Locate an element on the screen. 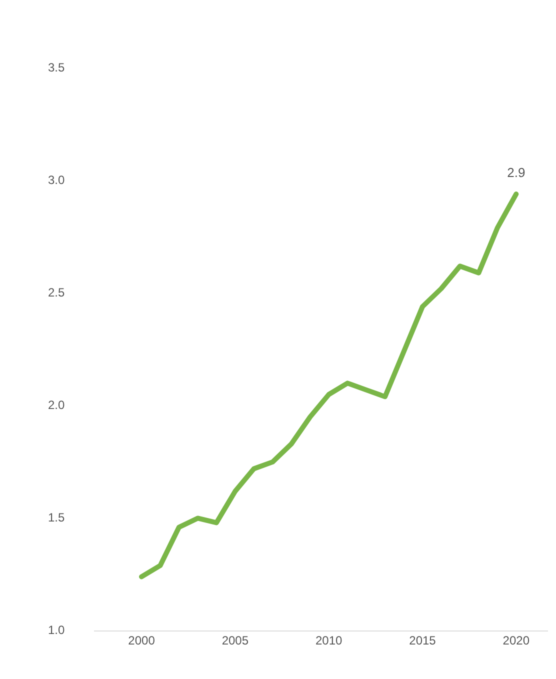  x-tick-label: 2010 is located at coordinates (329, 640).